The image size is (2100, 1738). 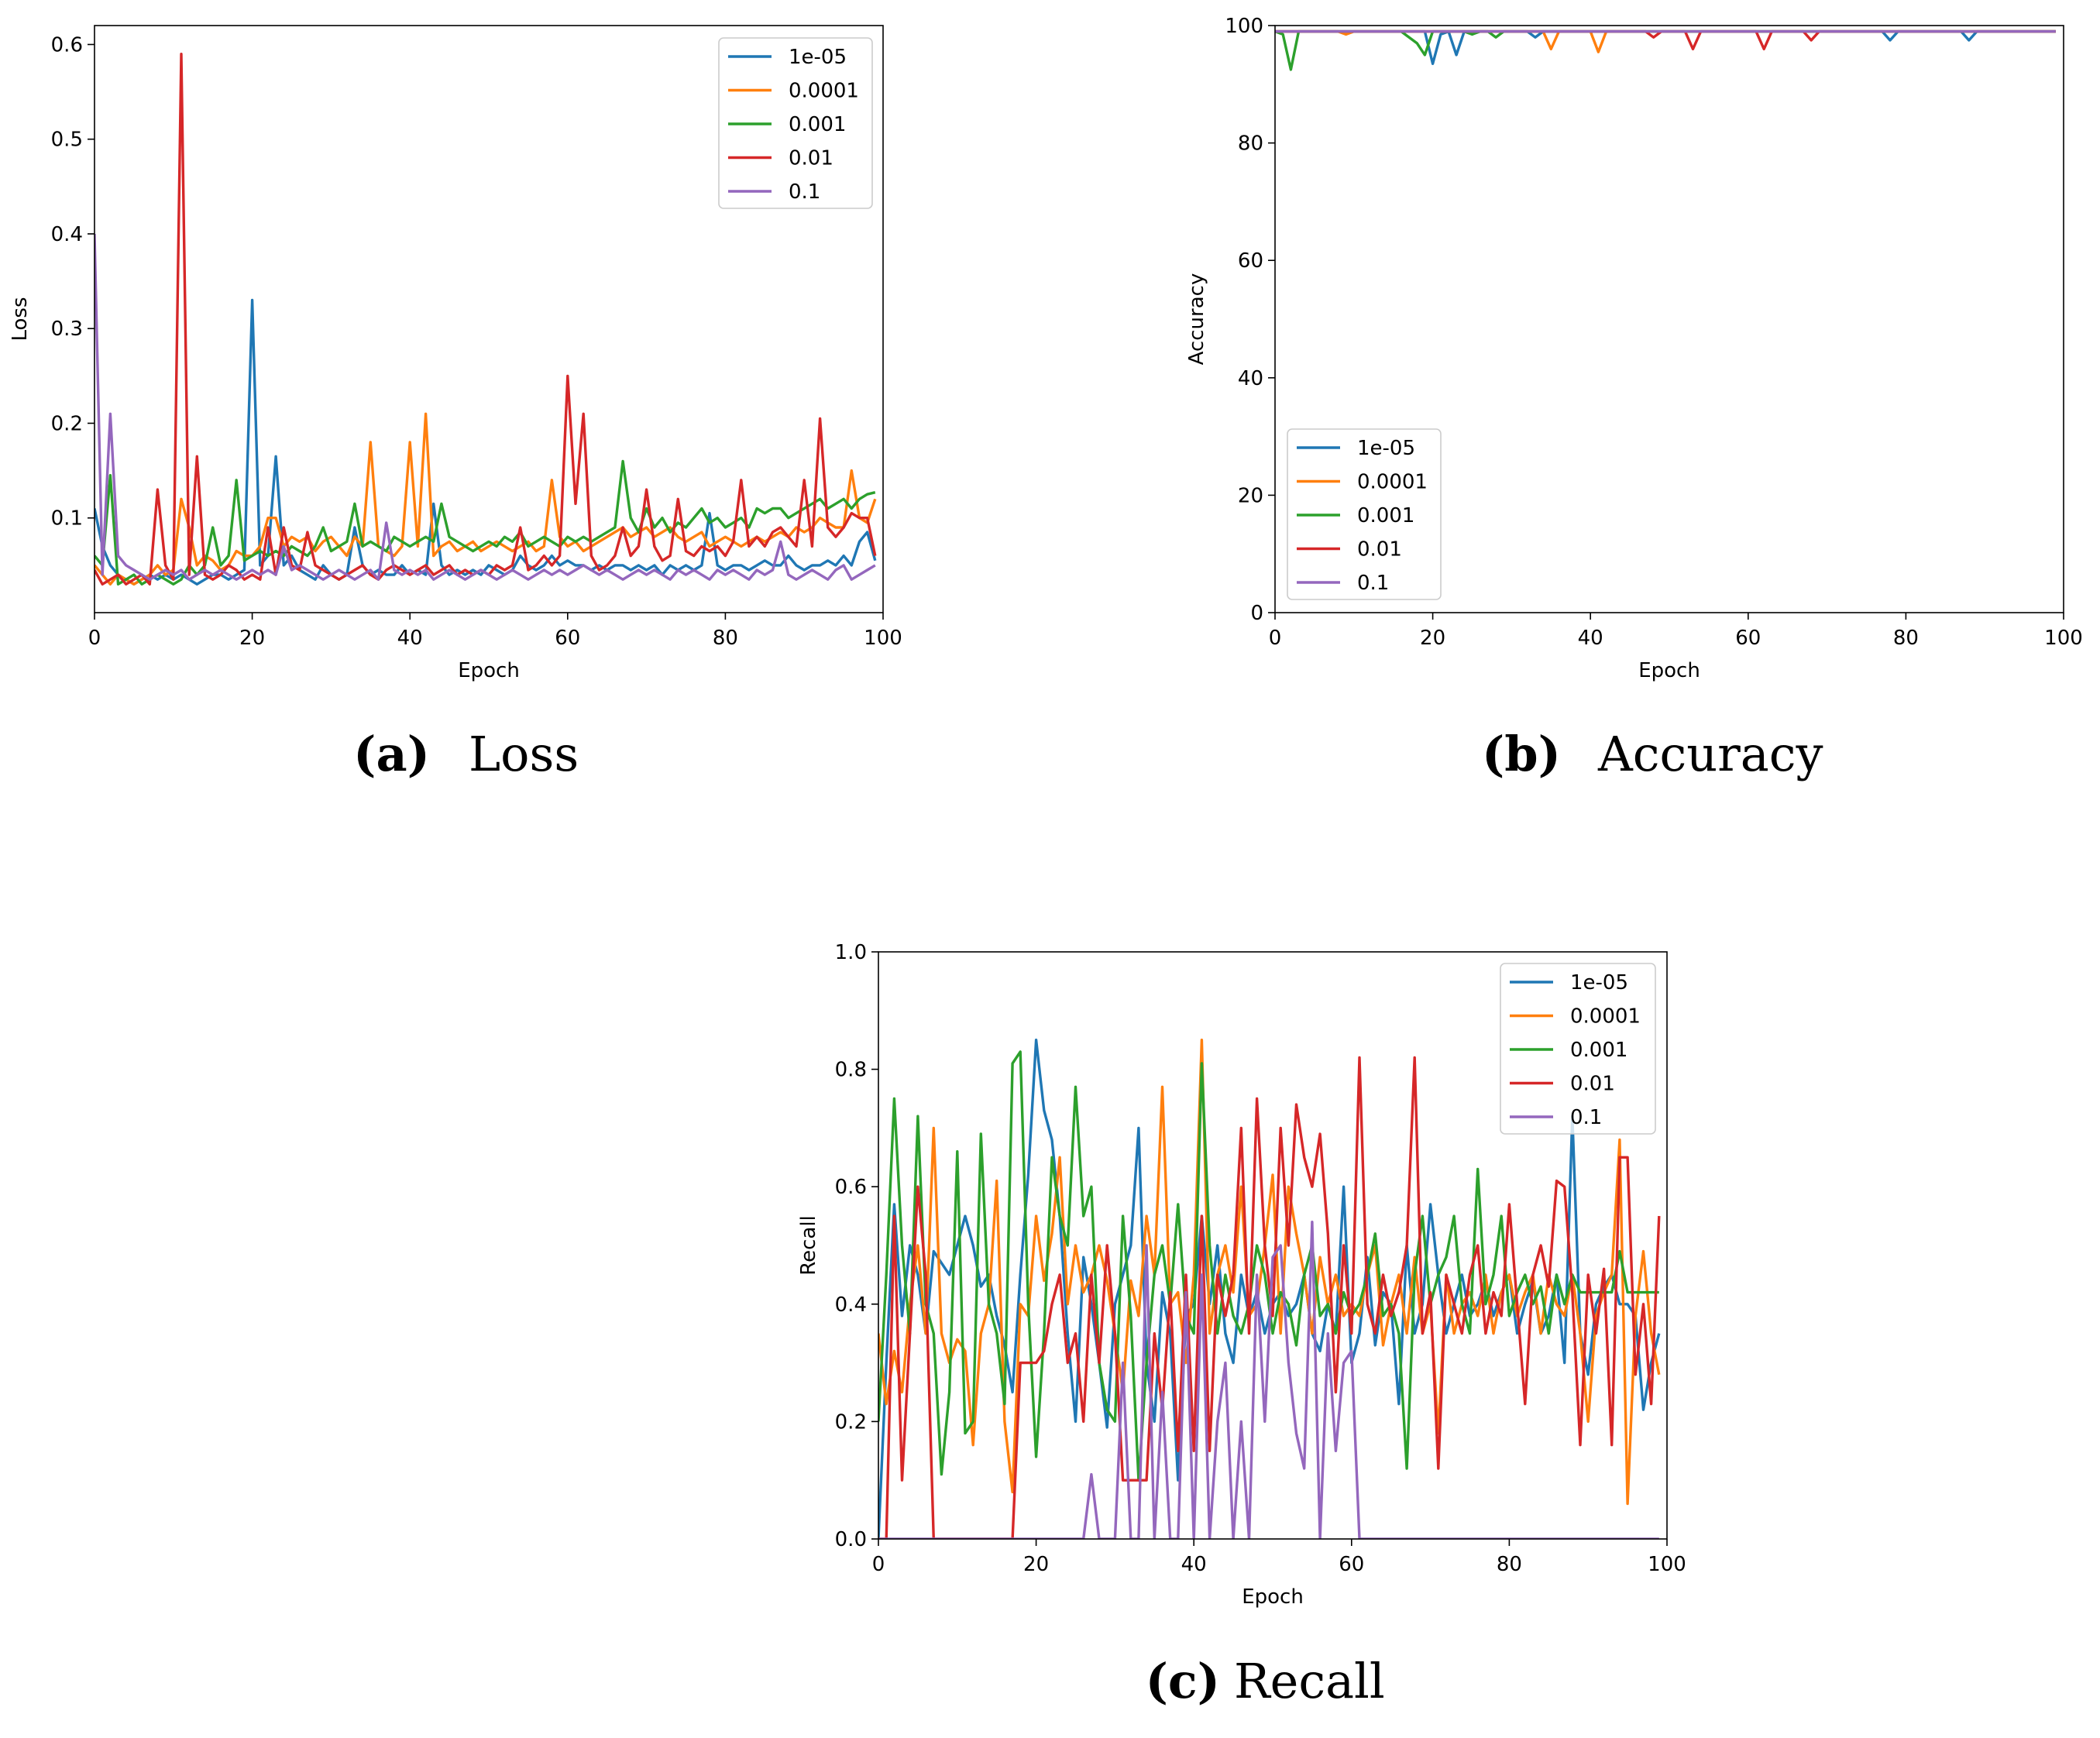 I want to click on y-tick-label: 0.1, so click(x=67, y=519).